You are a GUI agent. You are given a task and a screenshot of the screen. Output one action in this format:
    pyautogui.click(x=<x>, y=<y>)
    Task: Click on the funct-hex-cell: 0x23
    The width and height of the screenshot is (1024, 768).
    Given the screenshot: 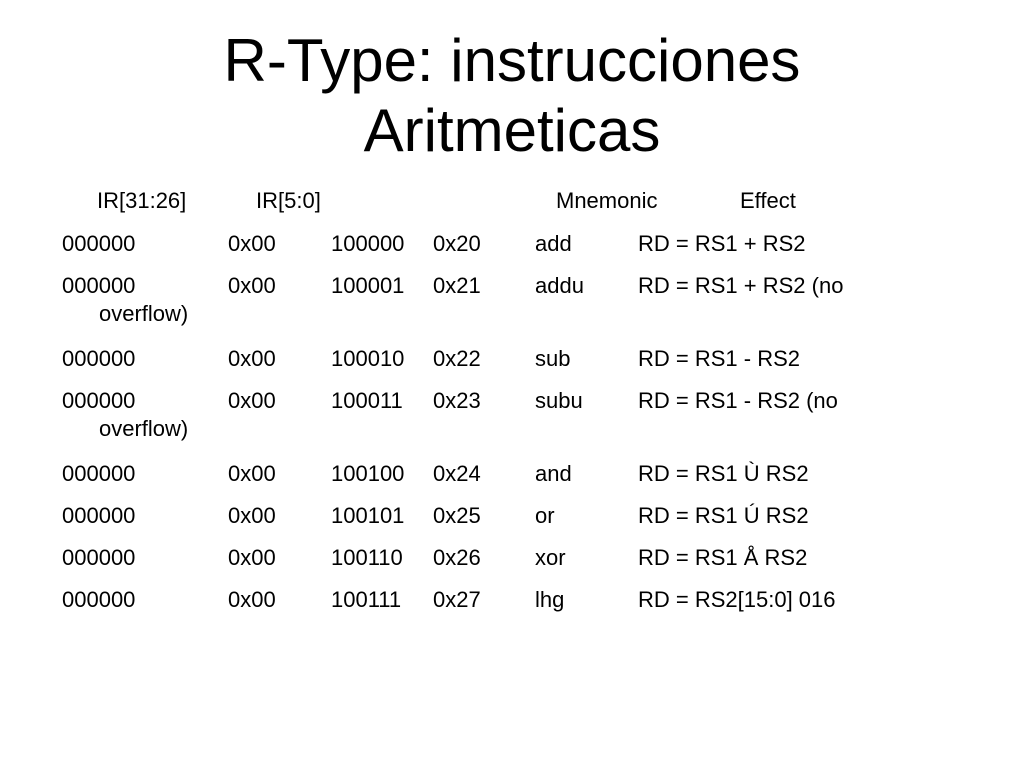 What is the action you would take?
    pyautogui.click(x=457, y=400)
    